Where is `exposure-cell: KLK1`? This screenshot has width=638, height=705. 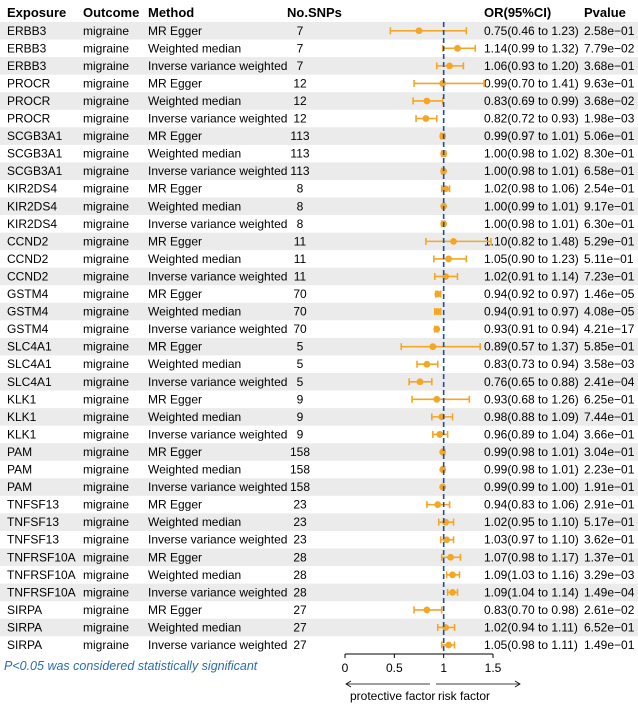 exposure-cell: KLK1 is located at coordinates (22, 399).